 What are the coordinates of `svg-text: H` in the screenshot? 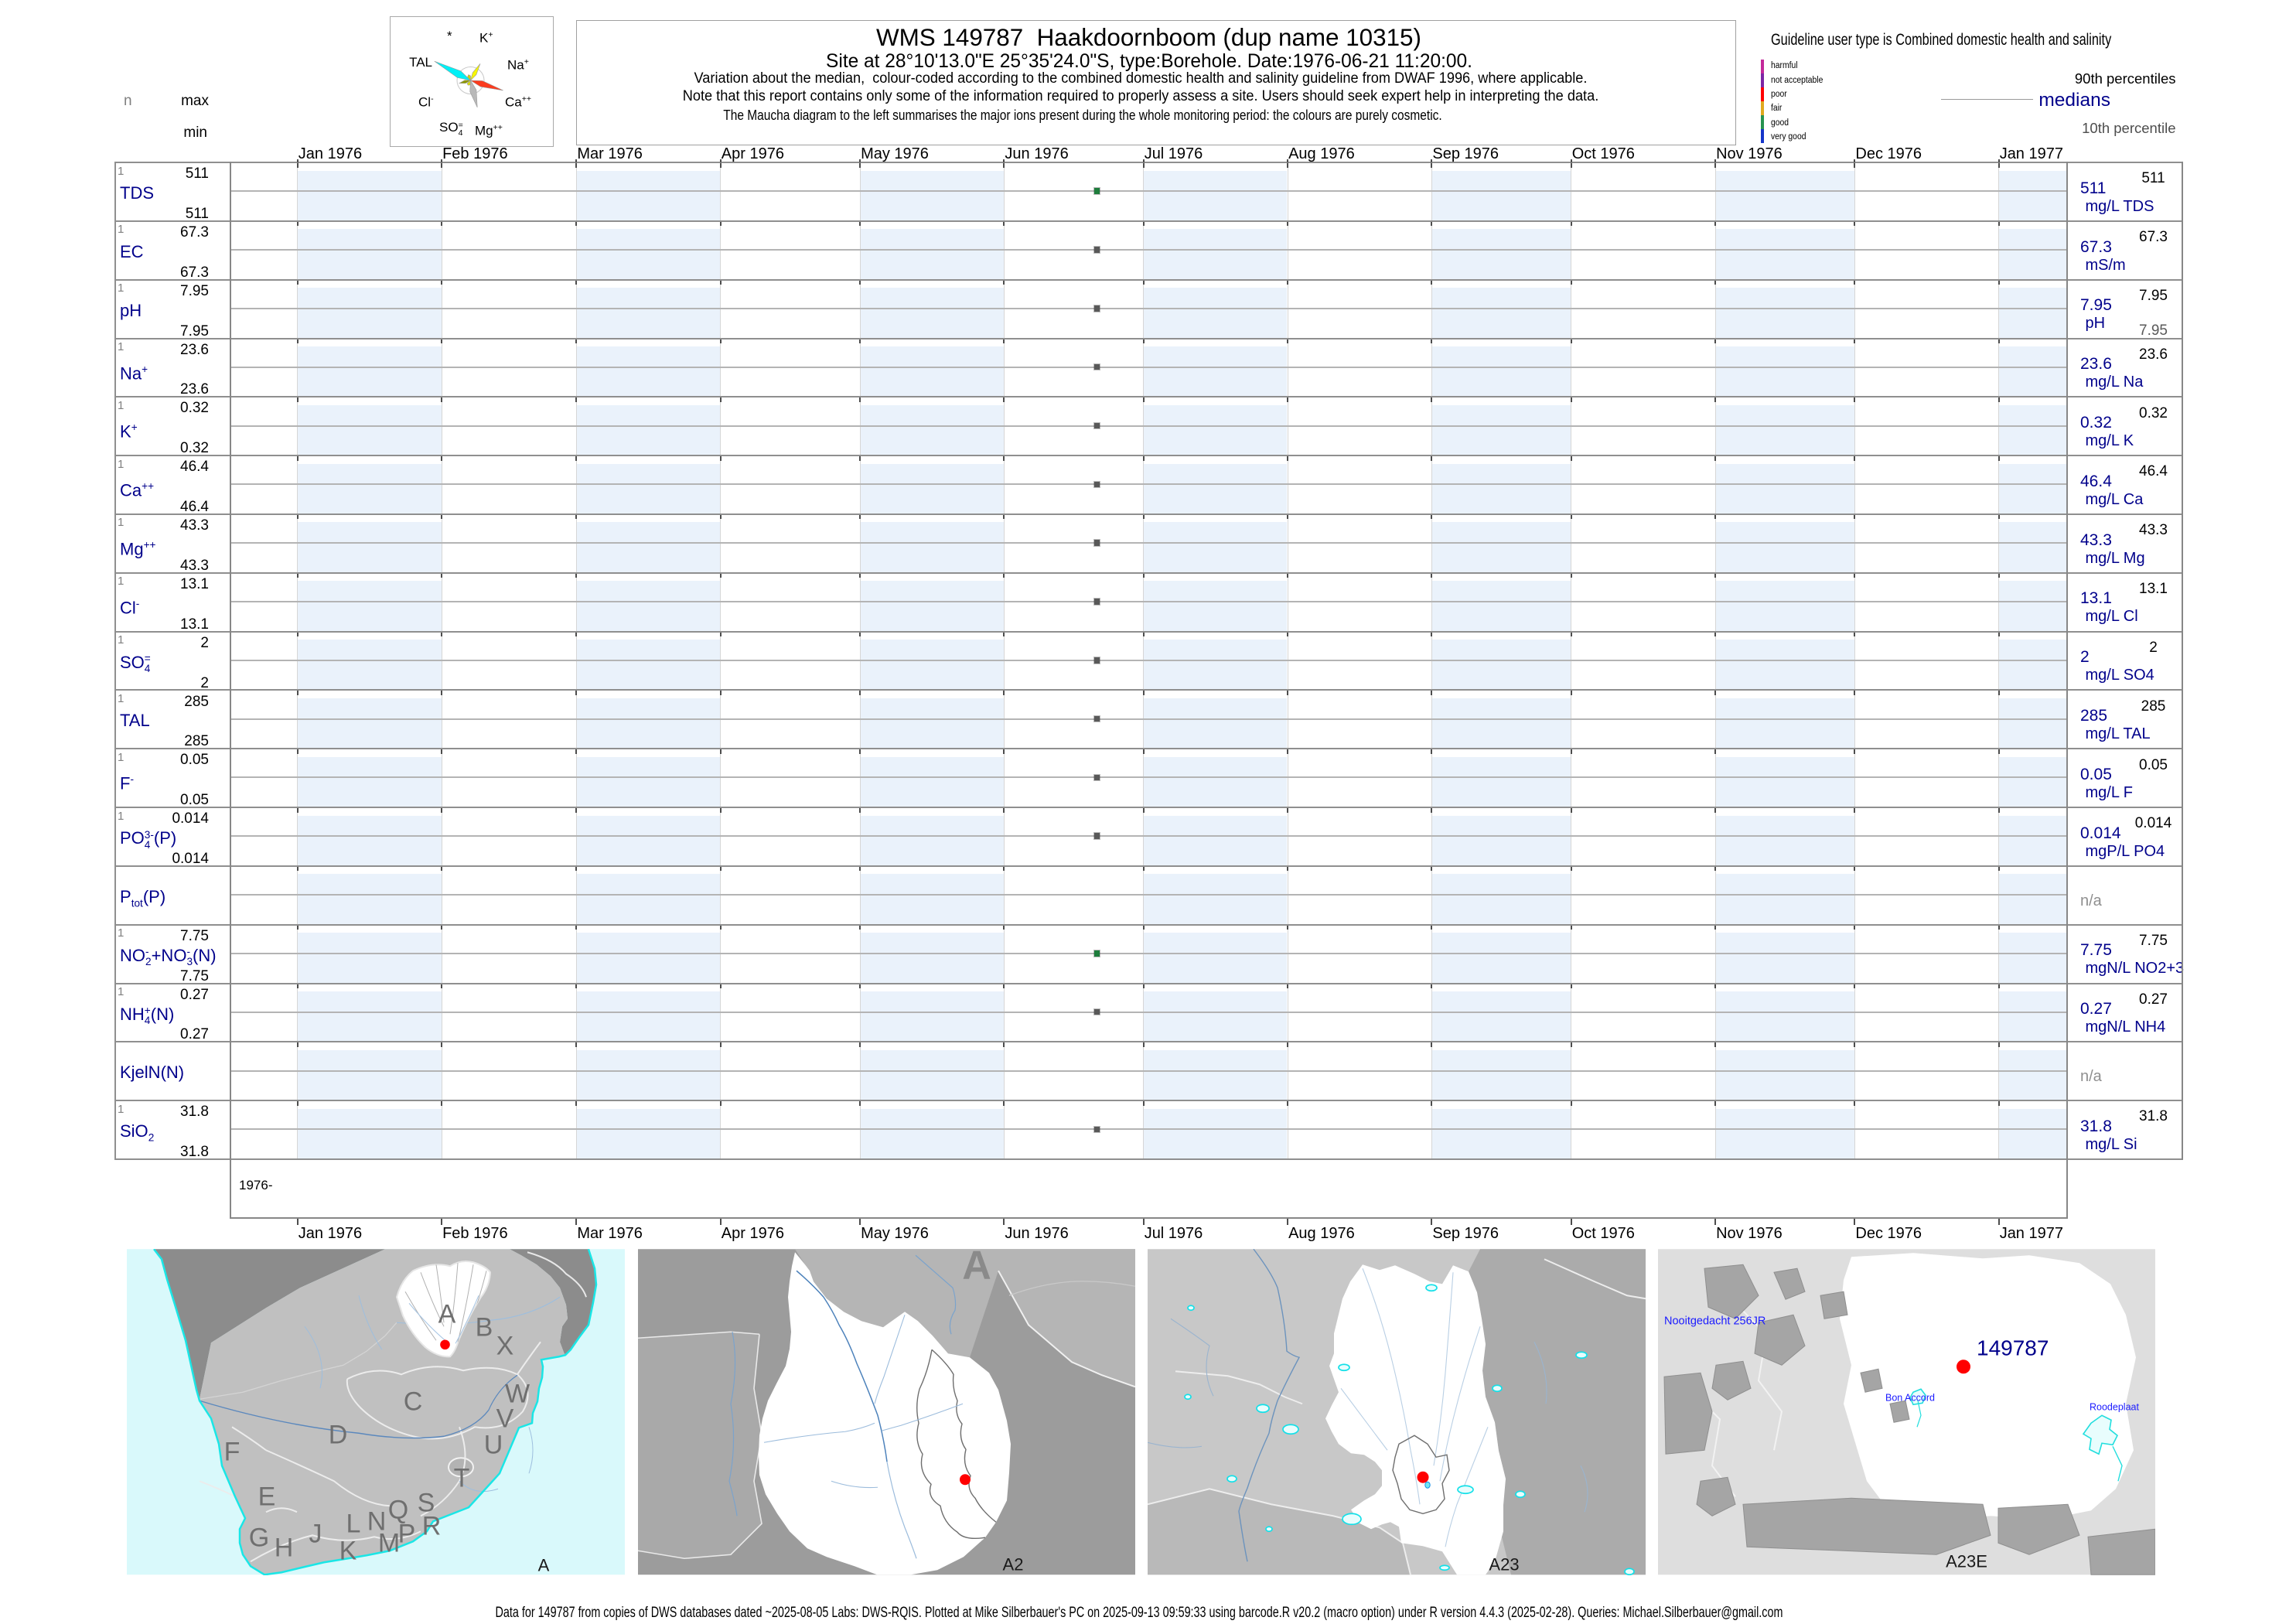 It's located at (284, 1547).